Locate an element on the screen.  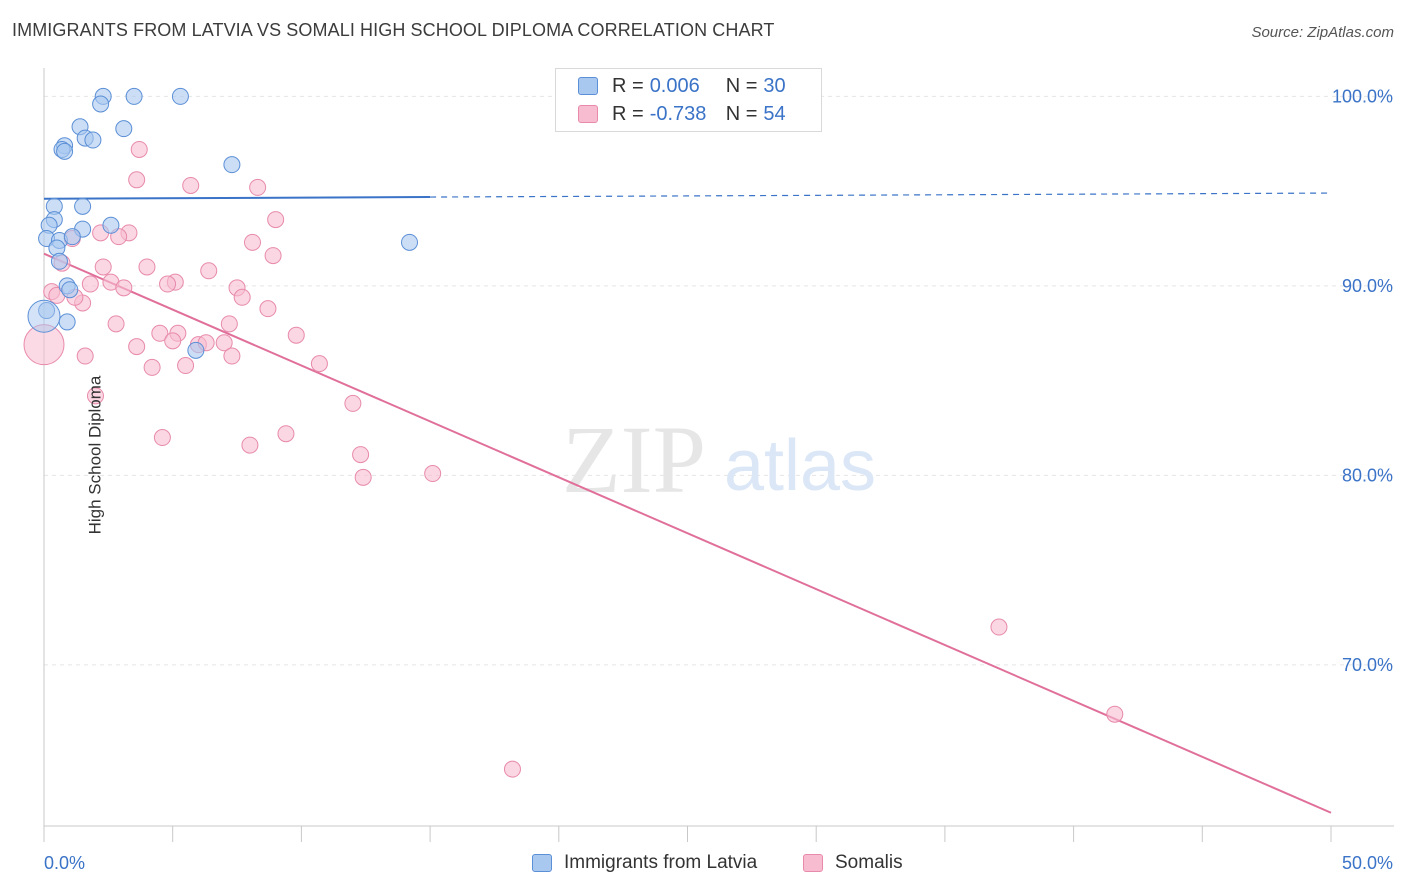
y-tick-label: 70.0% is located at coordinates (1367, 665).